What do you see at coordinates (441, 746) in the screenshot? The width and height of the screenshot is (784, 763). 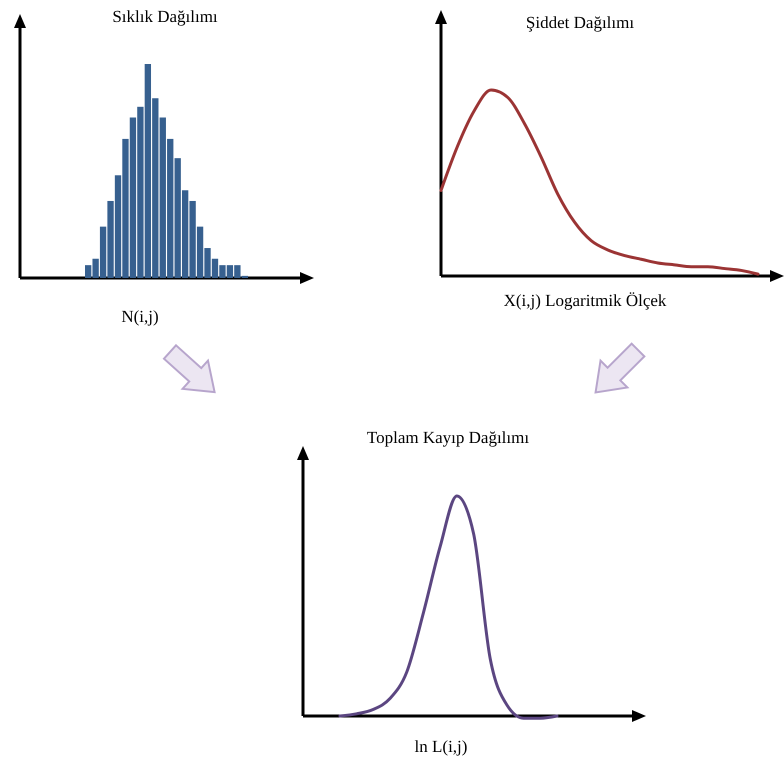 I see `x-axis-title: ln L(i,j)` at bounding box center [441, 746].